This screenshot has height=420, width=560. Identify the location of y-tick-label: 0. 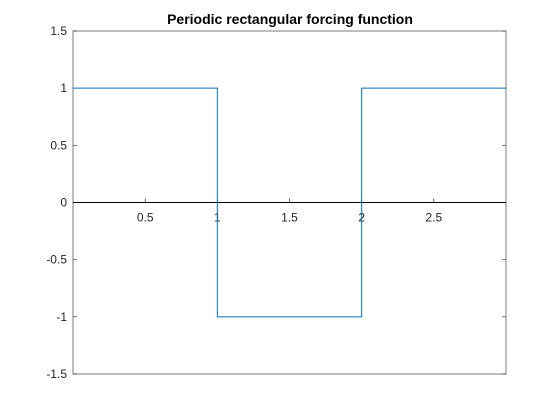
(63, 203).